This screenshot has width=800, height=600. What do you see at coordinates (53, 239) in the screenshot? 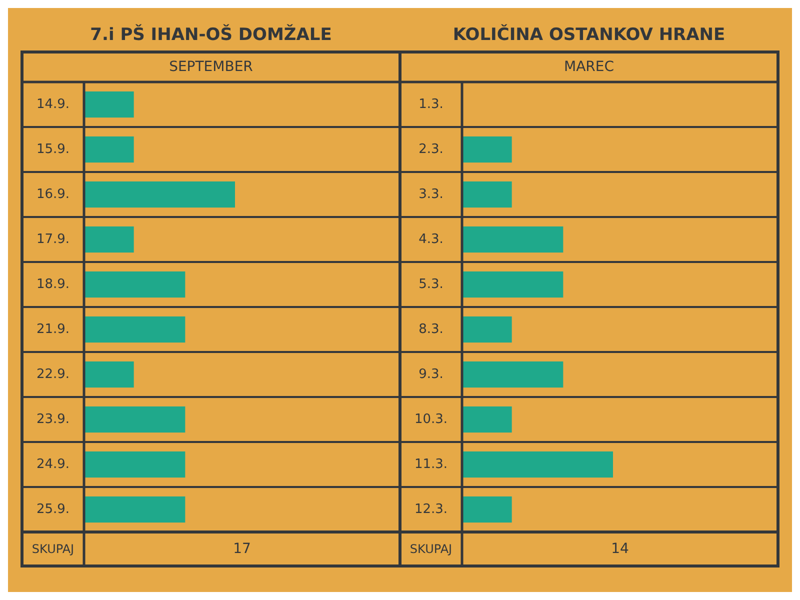
I see `y-tick-label: 17.9.` at bounding box center [53, 239].